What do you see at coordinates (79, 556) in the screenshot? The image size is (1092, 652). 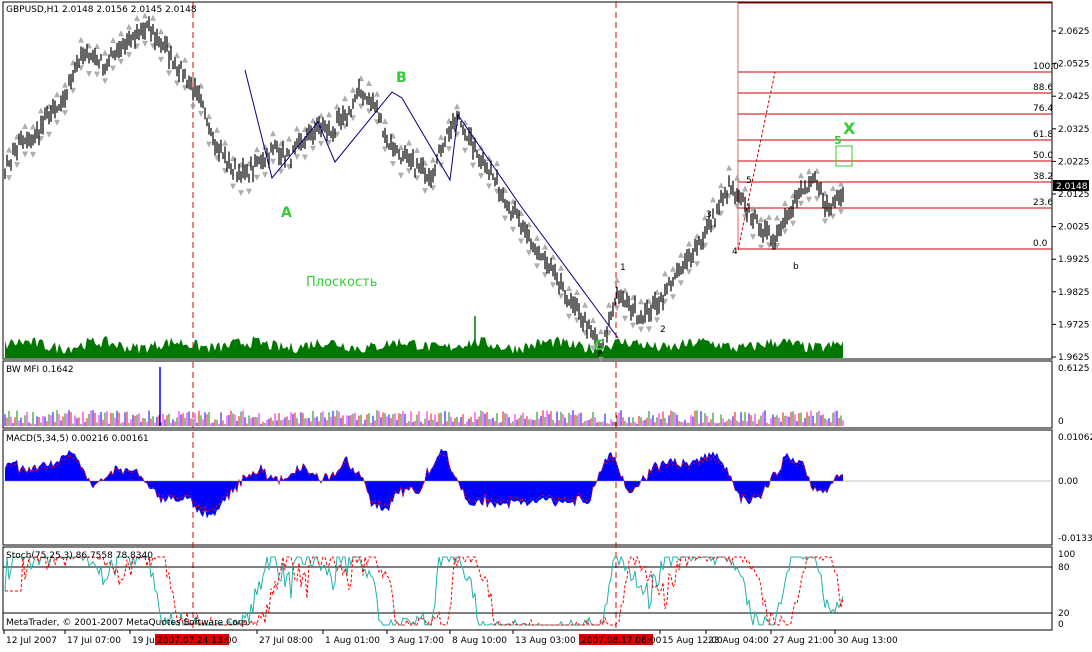 I see `stoch-title: Stoch(75,25,3) 86.7558 78.8340` at bounding box center [79, 556].